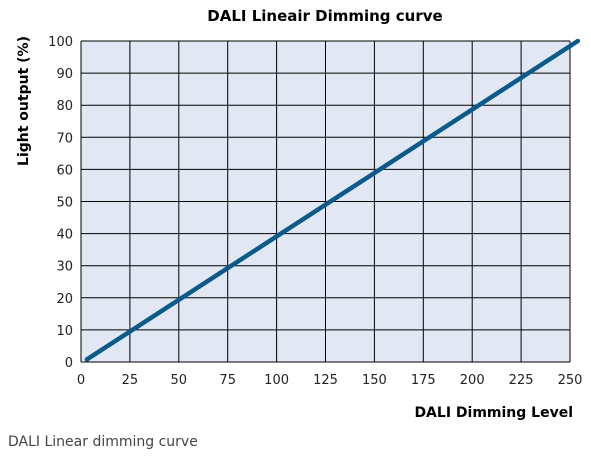 This screenshot has width=591, height=466. I want to click on y-axis-ticks: 0 10 20 30 40 50 60 70 80 90 100, so click(60, 203).